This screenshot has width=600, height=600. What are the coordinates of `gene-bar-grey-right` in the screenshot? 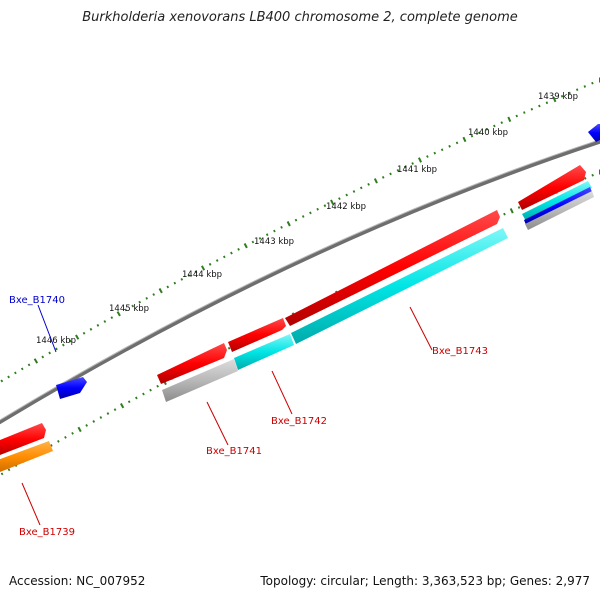 It's located at (559, 210).